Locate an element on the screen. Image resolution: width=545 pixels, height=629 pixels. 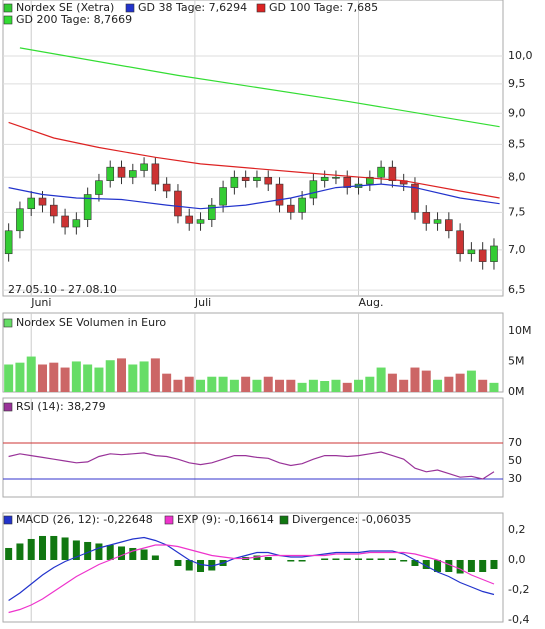
y-tick-label: -0,2 is located at coordinates (518, 589).